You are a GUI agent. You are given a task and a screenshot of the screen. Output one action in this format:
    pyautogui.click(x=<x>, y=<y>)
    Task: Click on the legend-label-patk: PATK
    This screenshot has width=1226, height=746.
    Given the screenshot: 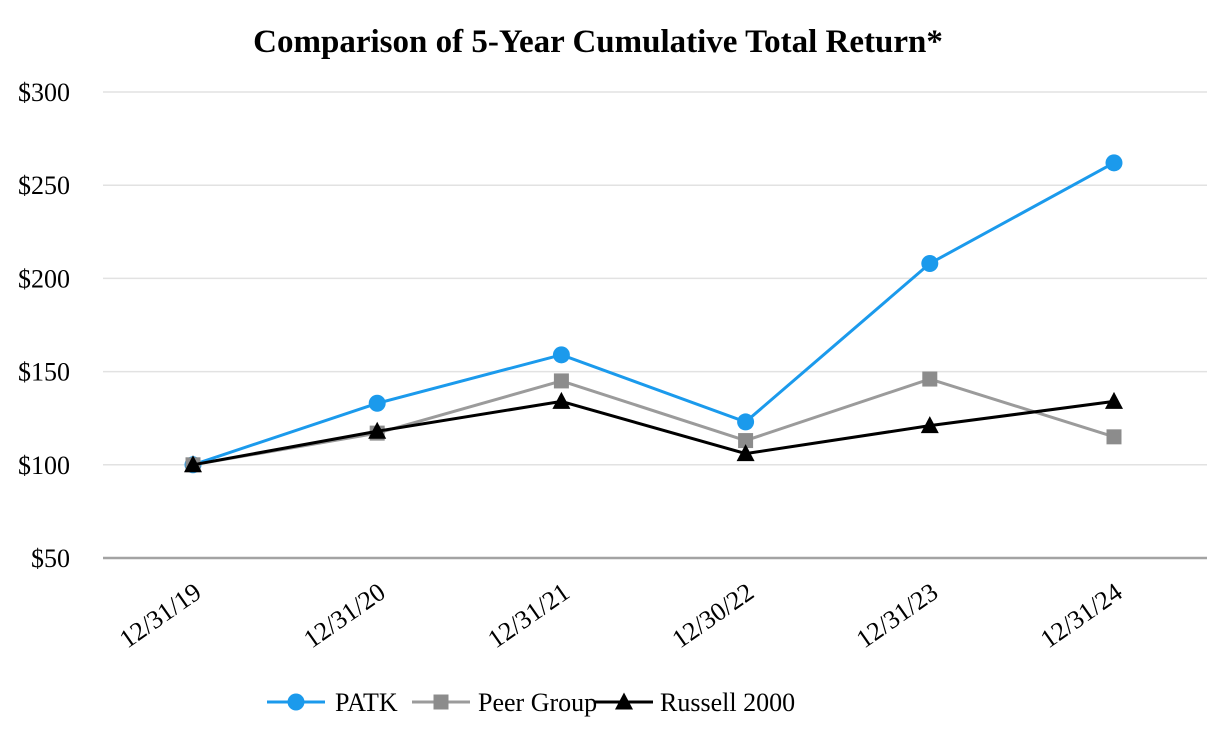 What is the action you would take?
    pyautogui.click(x=366, y=702)
    